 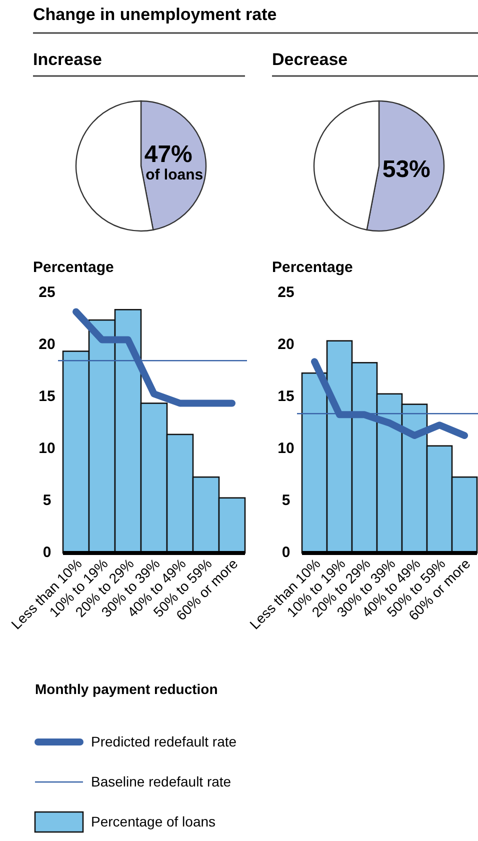 What do you see at coordinates (164, 742) in the screenshot?
I see `legend-label: Predicted redefault rate` at bounding box center [164, 742].